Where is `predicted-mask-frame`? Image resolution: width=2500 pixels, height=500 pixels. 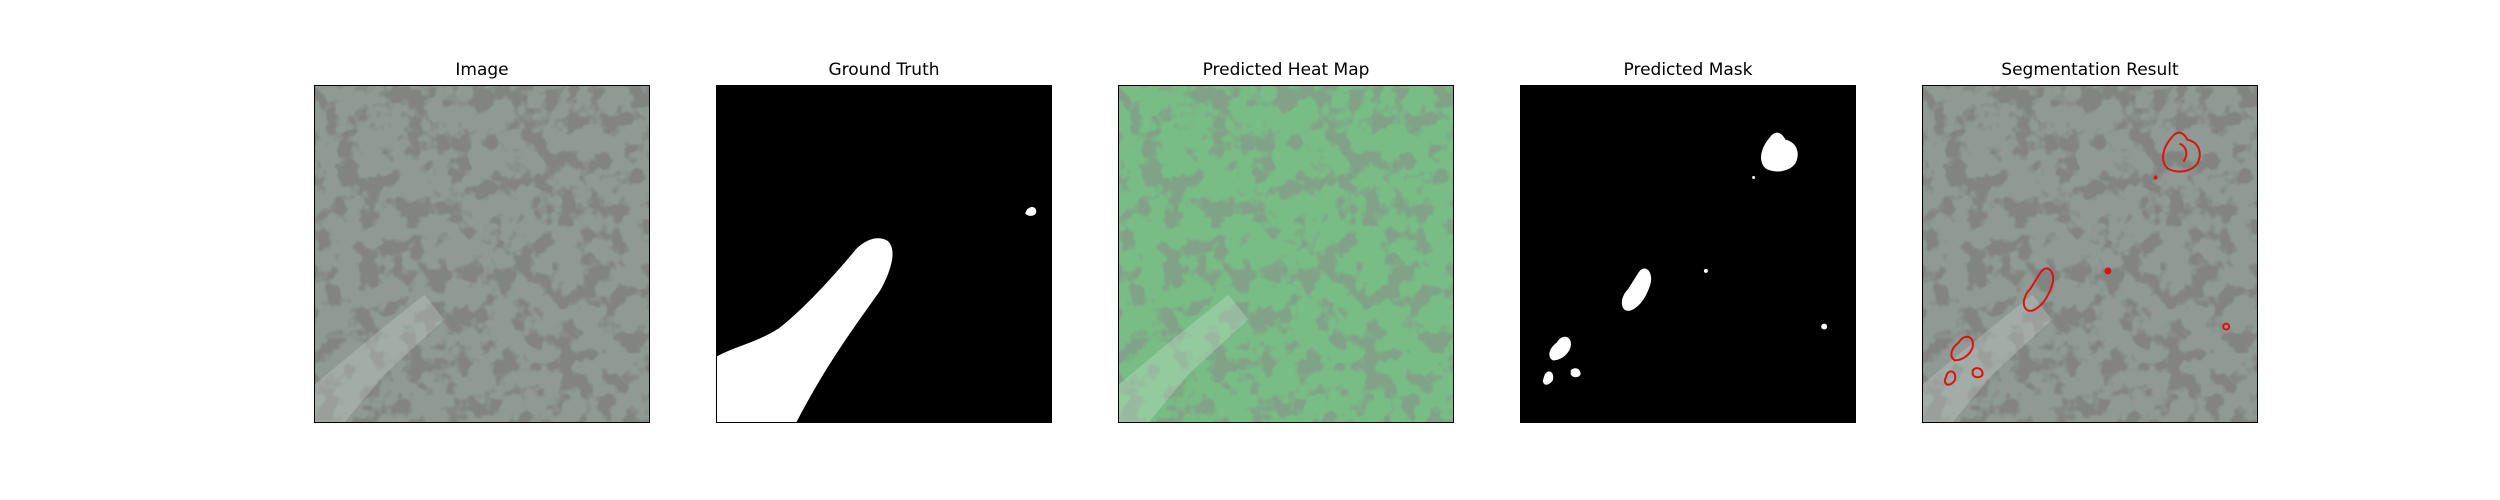
predicted-mask-frame is located at coordinates (1688, 254).